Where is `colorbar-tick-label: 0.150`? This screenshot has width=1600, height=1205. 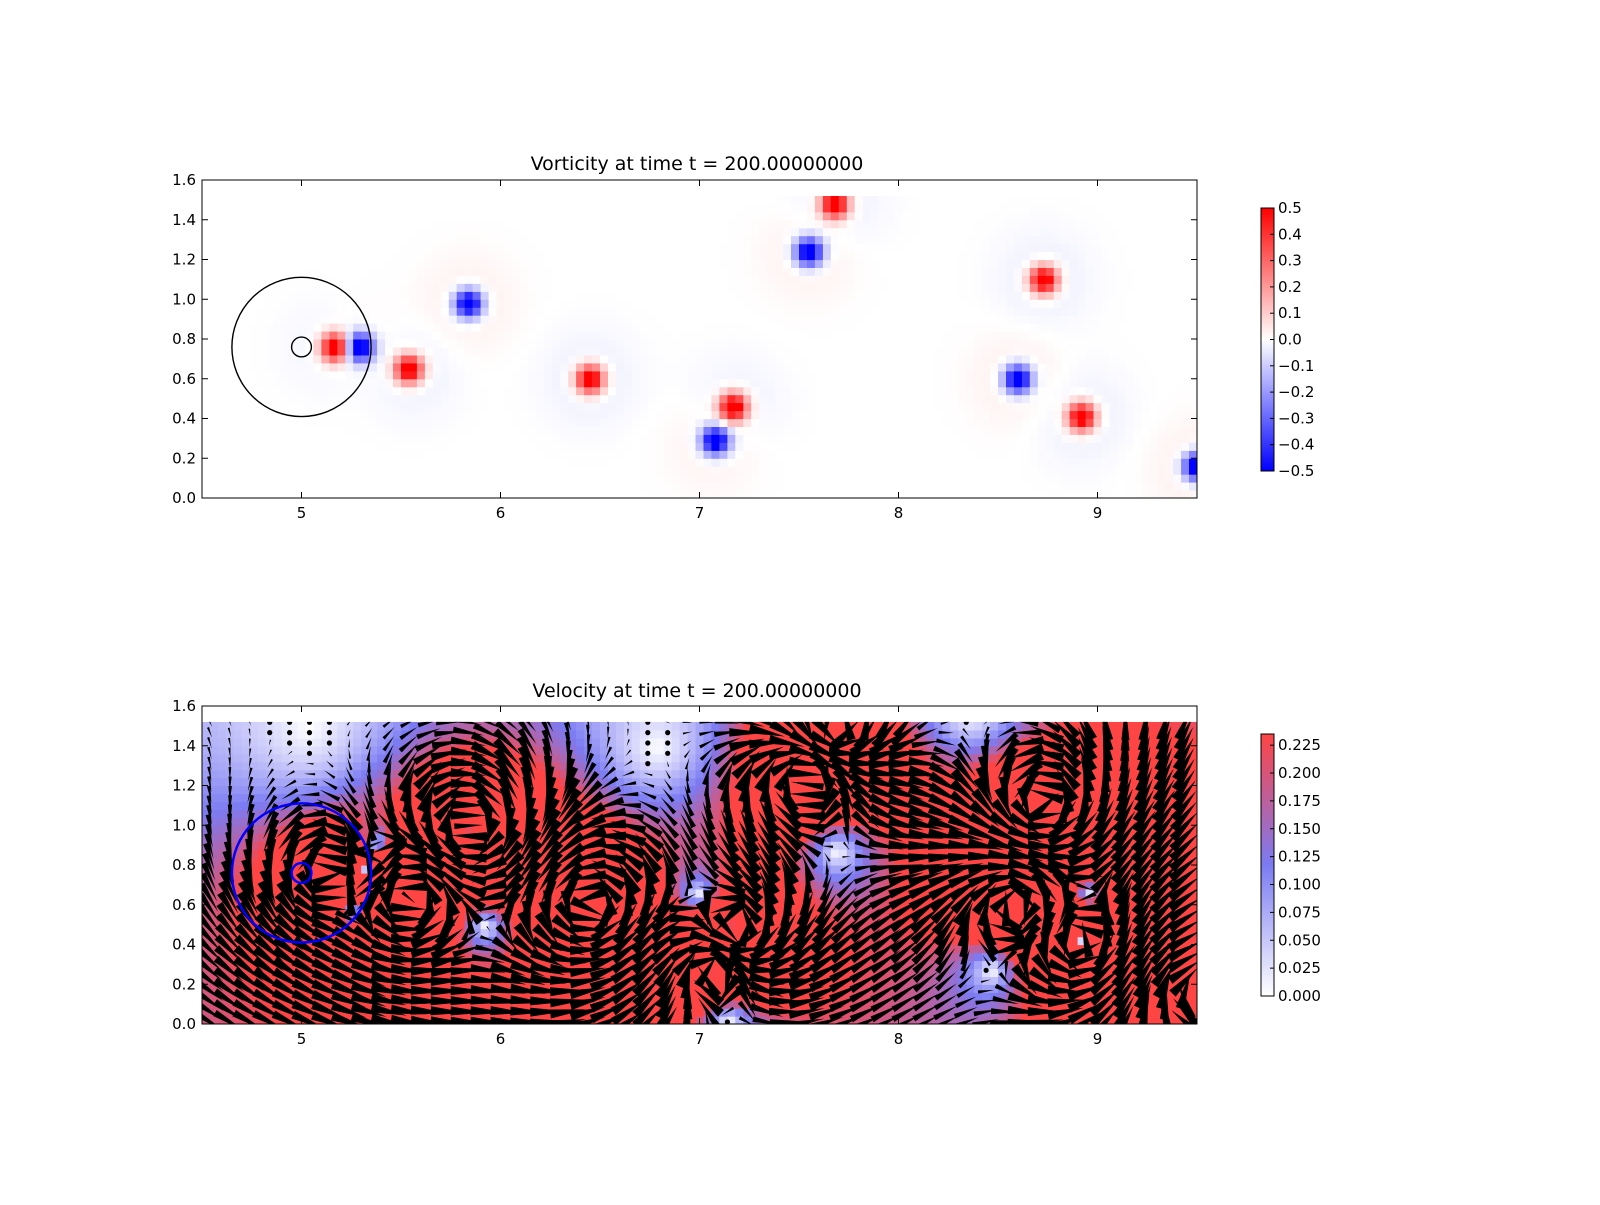
colorbar-tick-label: 0.150 is located at coordinates (1299, 829).